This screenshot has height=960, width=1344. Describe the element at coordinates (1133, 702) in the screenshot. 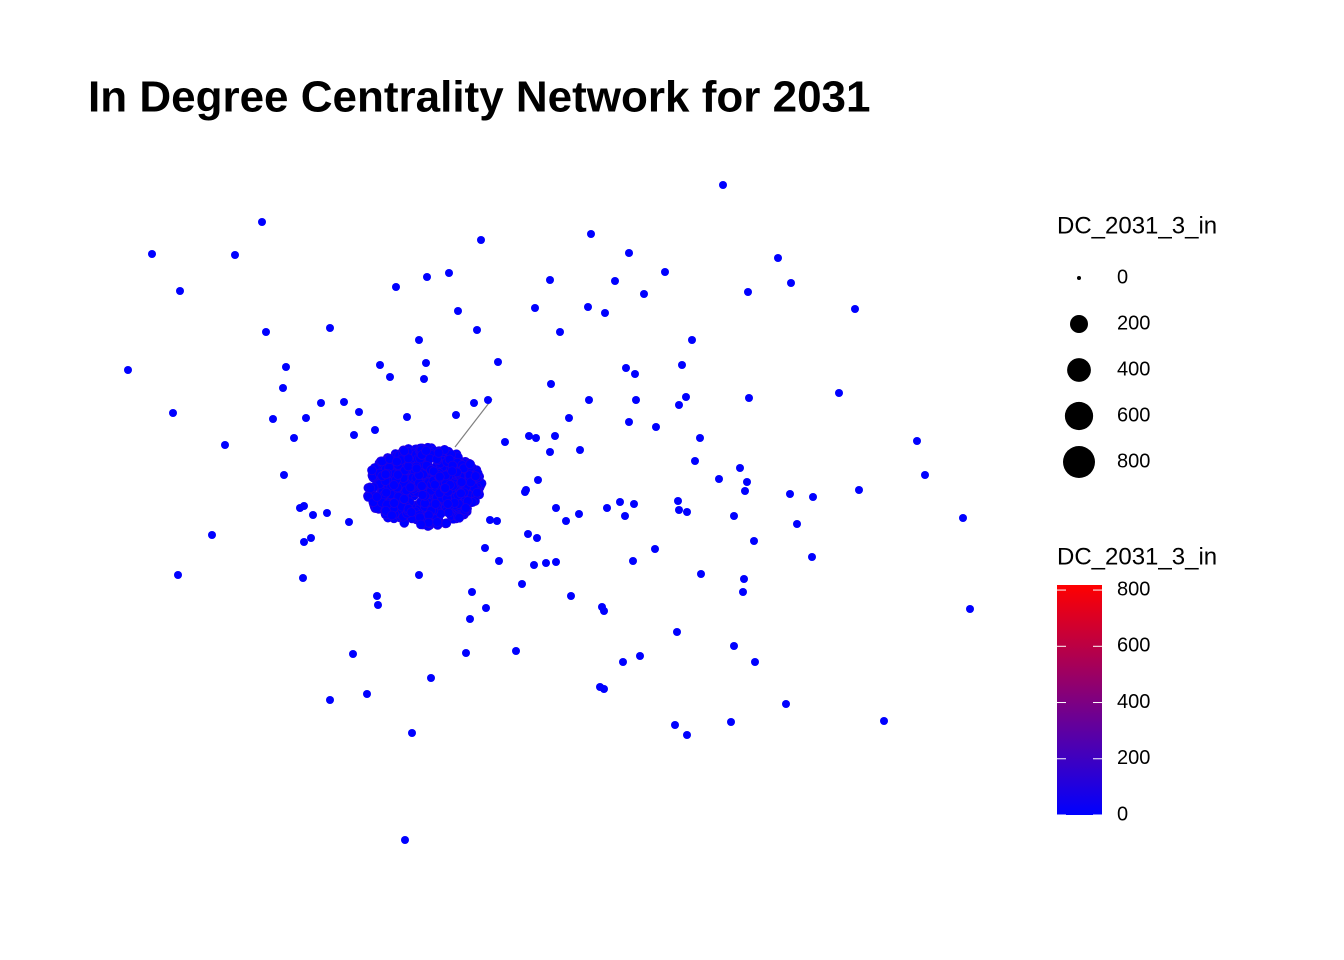

I see `colorbar-label: 400` at that location.